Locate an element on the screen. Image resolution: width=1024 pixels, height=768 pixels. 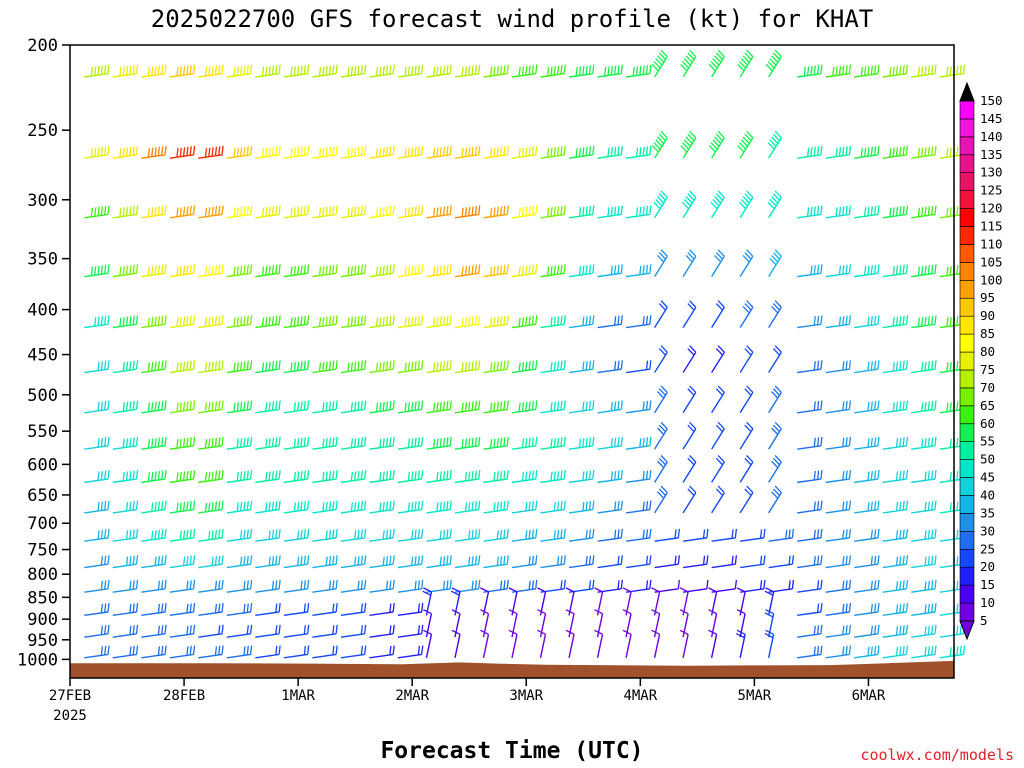
colorbar-label: 110 is located at coordinates (991, 243).